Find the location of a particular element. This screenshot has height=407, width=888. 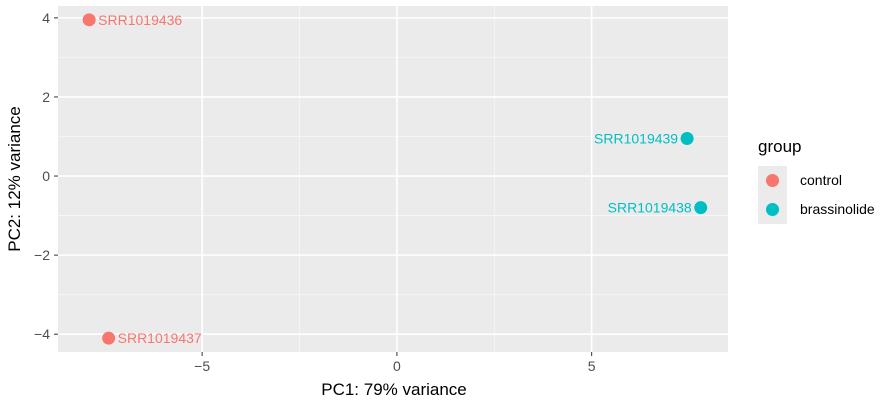

x-tick-label: 0 is located at coordinates (397, 366).